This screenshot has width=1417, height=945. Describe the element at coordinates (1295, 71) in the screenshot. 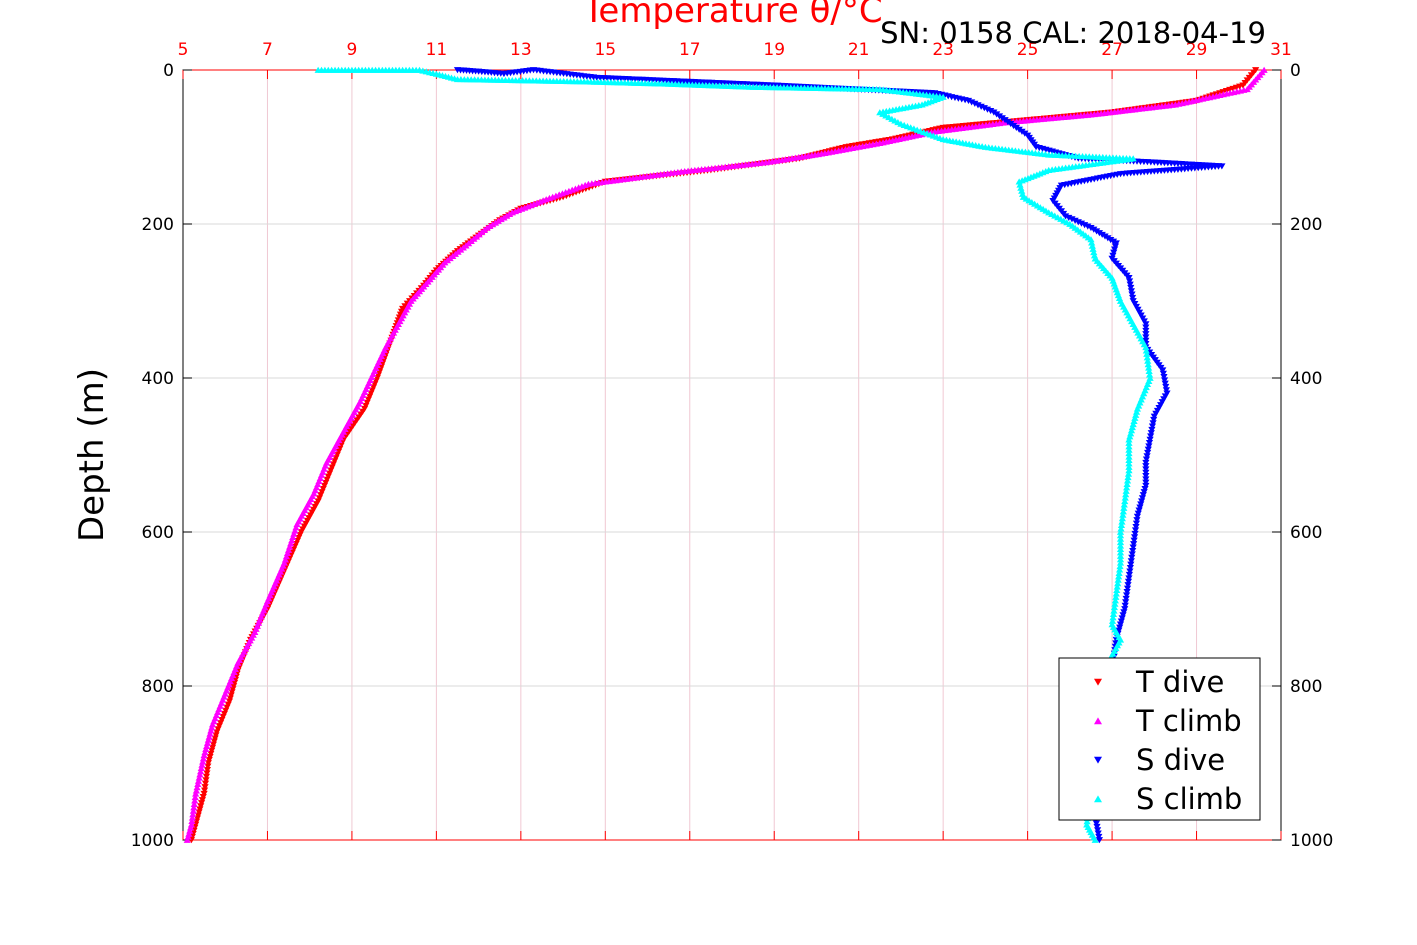

I see `y-tick-label-right: 0` at that location.